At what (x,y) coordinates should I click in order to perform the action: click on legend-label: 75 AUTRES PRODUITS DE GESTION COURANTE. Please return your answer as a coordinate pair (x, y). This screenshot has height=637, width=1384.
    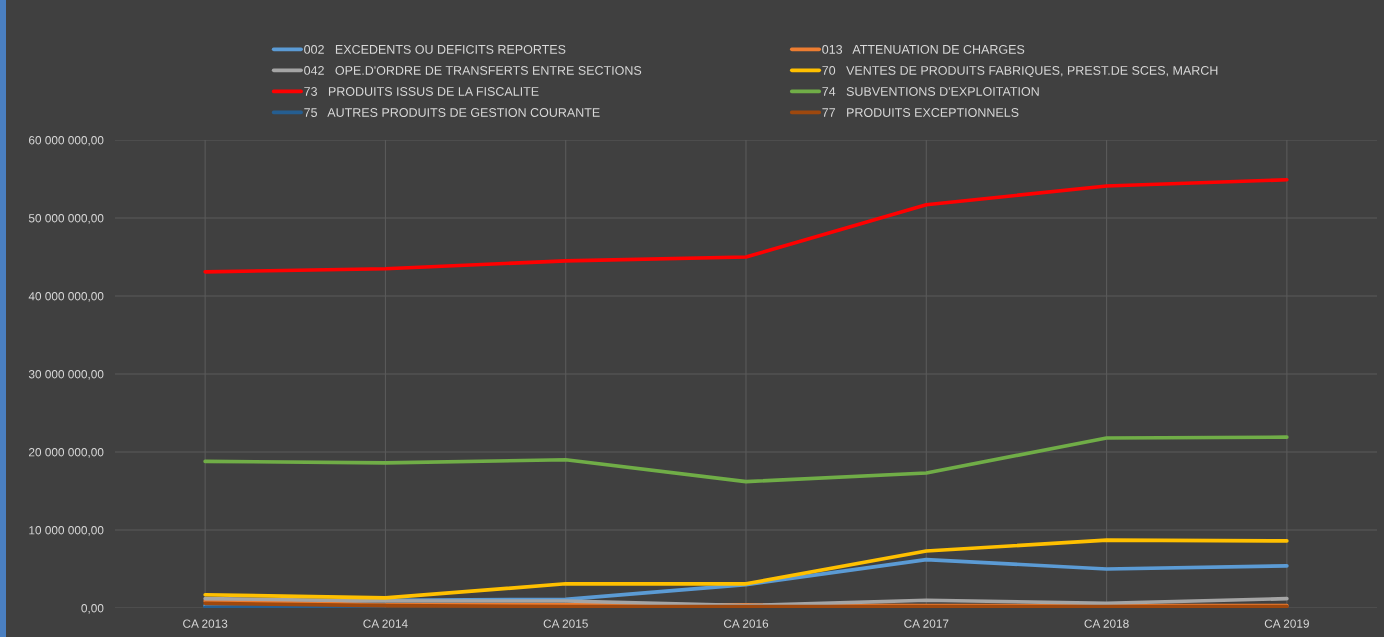
    Looking at the image, I should click on (452, 112).